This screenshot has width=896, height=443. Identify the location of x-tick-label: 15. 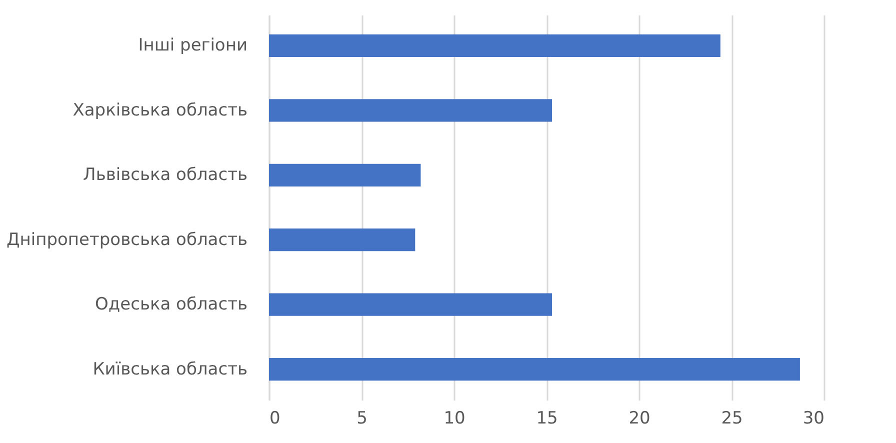
(547, 418).